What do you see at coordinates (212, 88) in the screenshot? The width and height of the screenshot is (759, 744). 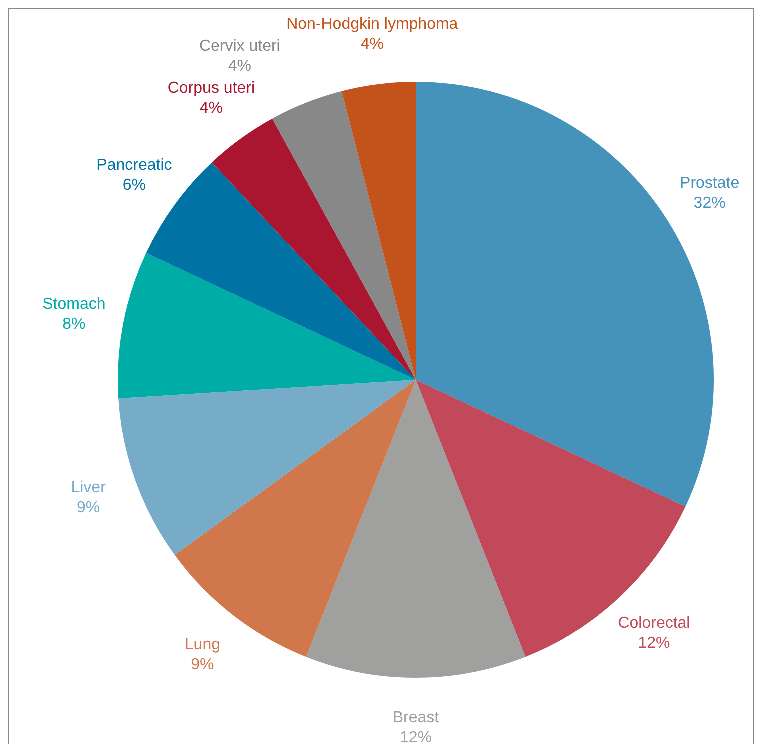 I see `slice-label: Corpus uteri` at bounding box center [212, 88].